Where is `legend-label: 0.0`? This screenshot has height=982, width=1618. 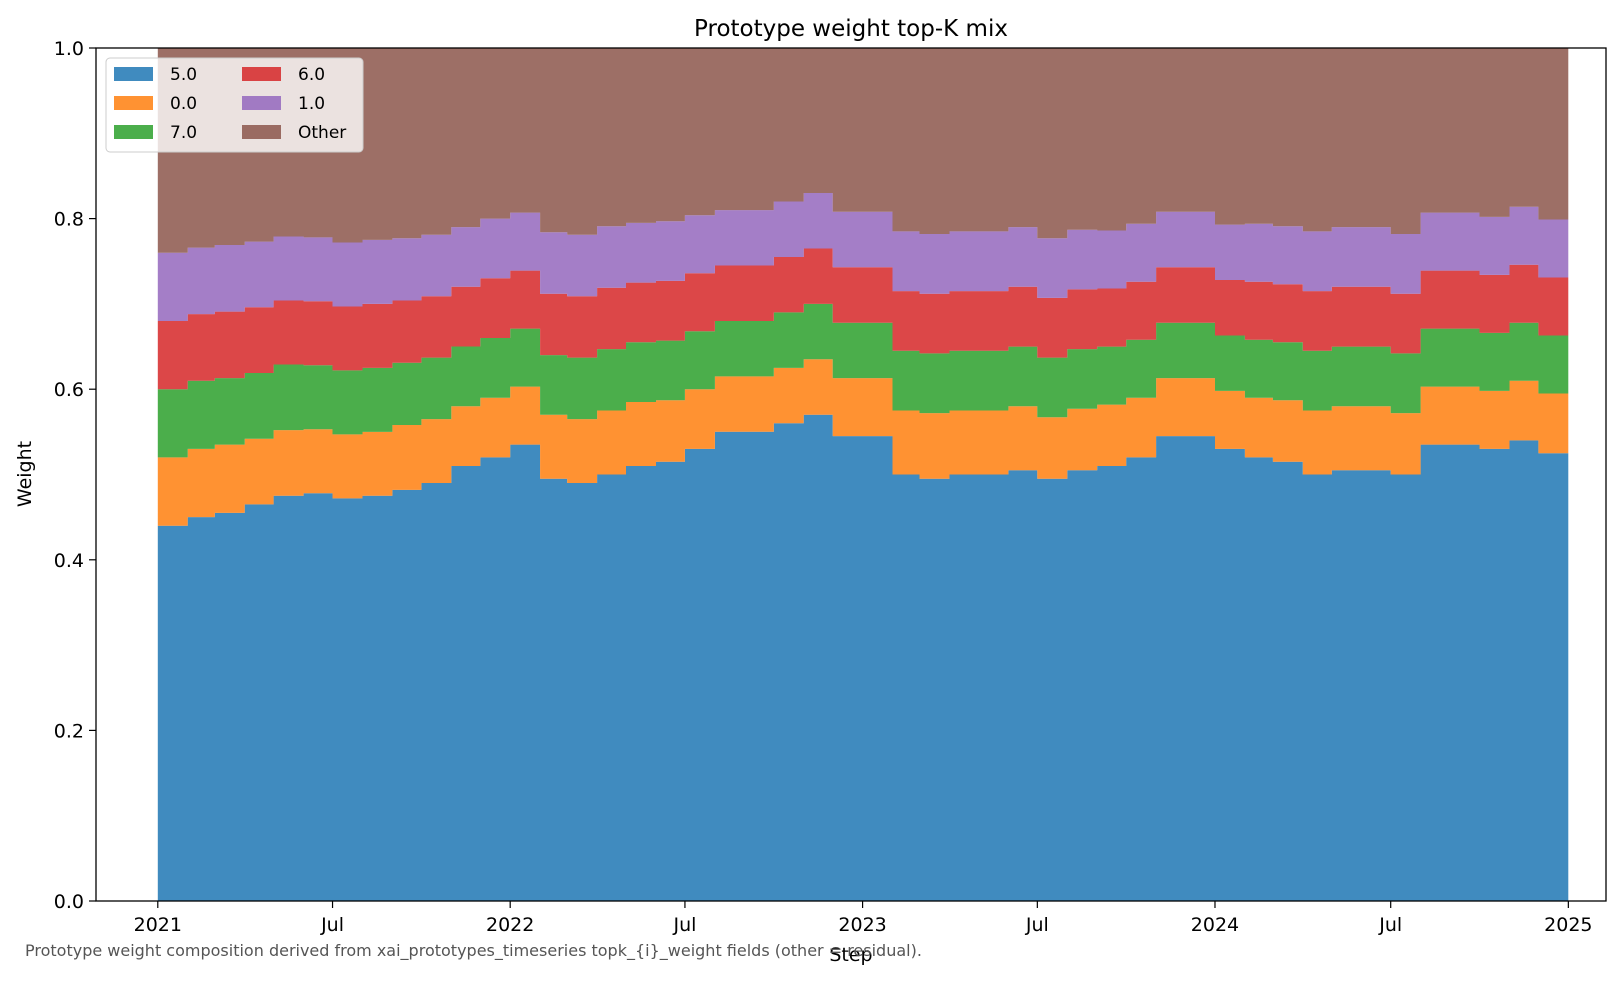 legend-label: 0.0 is located at coordinates (183, 104).